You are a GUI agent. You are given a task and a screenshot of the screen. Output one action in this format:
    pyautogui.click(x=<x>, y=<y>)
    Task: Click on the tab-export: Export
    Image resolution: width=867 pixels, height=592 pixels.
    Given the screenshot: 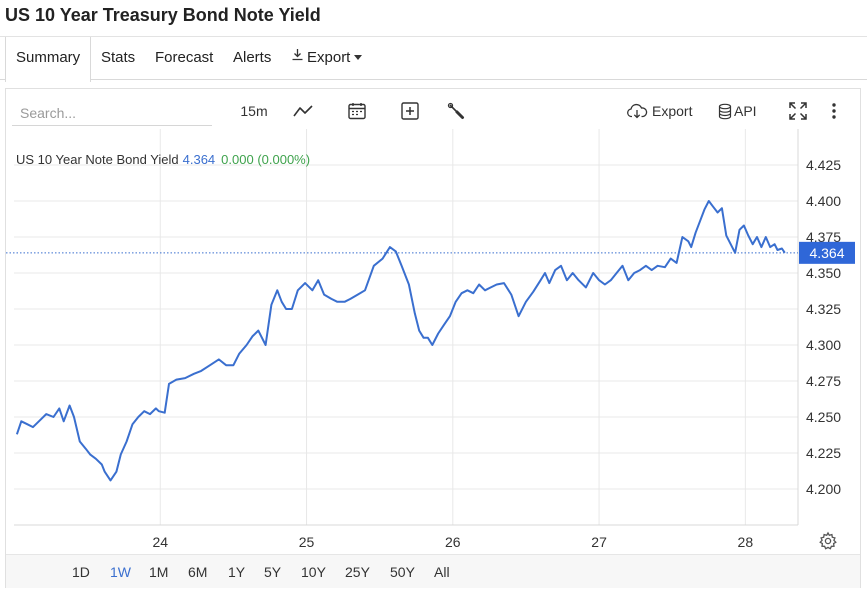 What is the action you would take?
    pyautogui.click(x=327, y=58)
    